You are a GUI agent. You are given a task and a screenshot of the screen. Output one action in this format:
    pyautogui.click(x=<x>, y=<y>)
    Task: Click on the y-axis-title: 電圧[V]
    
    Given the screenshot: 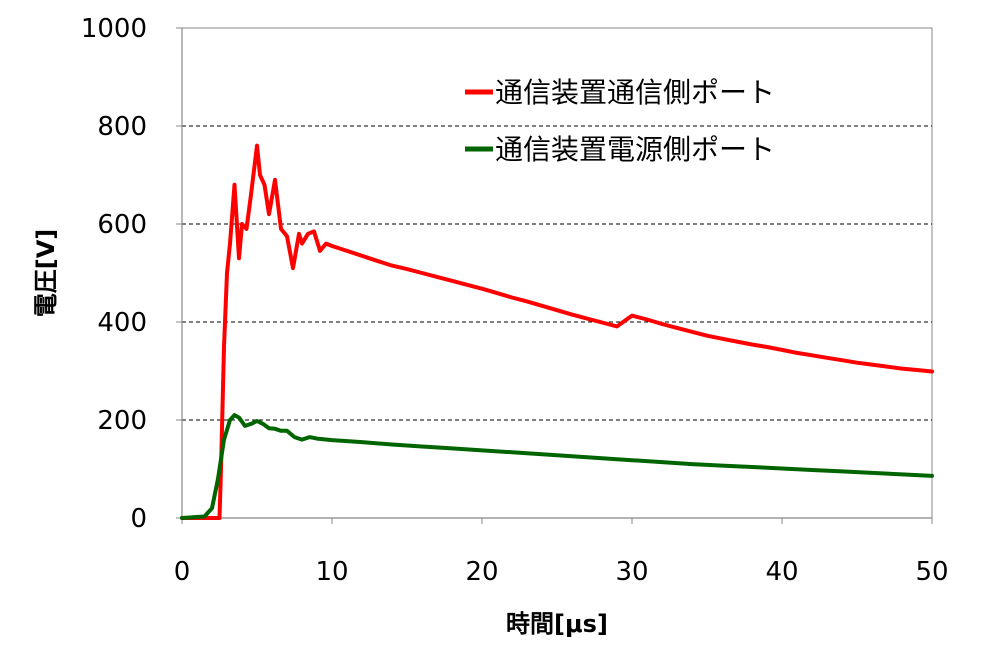 What is the action you would take?
    pyautogui.click(x=46, y=273)
    